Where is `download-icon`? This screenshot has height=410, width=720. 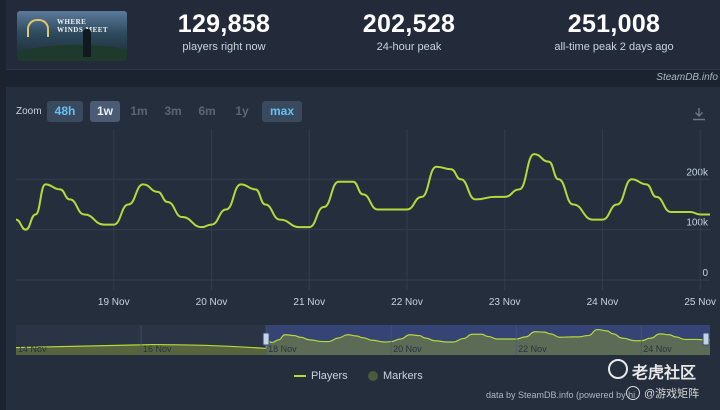 download-icon is located at coordinates (699, 114).